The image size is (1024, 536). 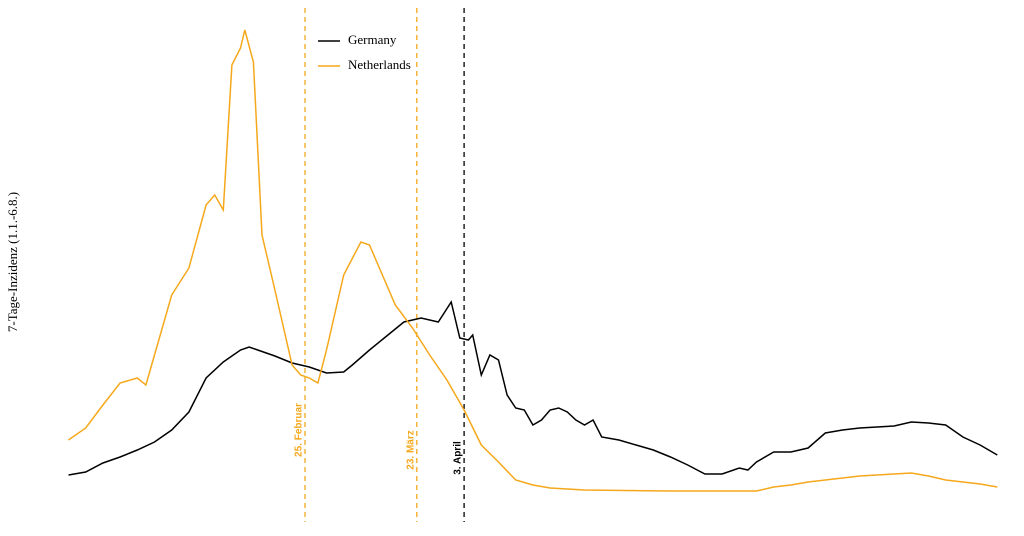 I want to click on legend-label: Netherlands, so click(x=379, y=64).